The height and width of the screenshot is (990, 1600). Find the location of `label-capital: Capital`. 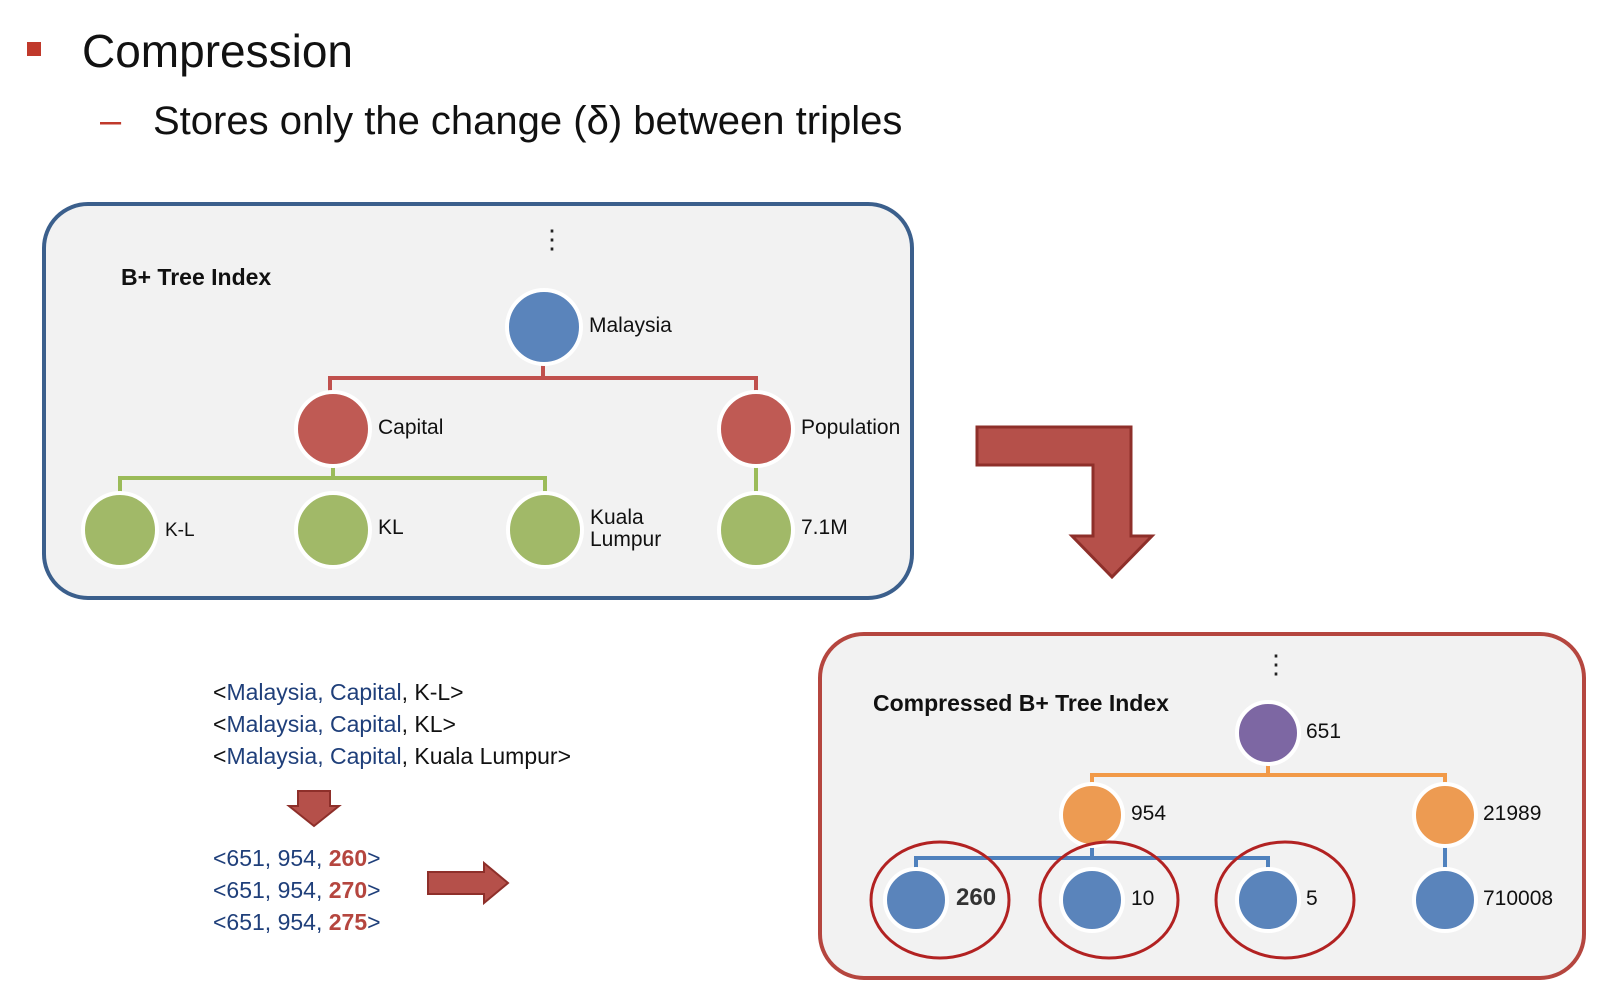

label-capital: Capital is located at coordinates (411, 427).